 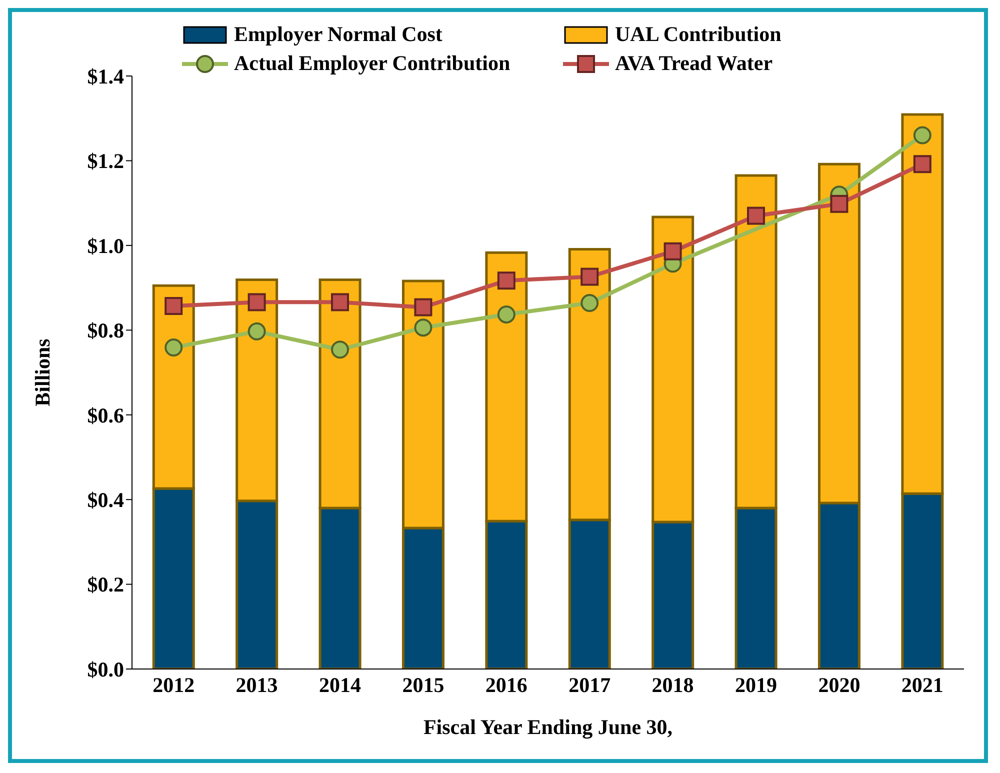 I want to click on x-axis-title: Fiscal Year Ending June 30,, so click(x=548, y=727).